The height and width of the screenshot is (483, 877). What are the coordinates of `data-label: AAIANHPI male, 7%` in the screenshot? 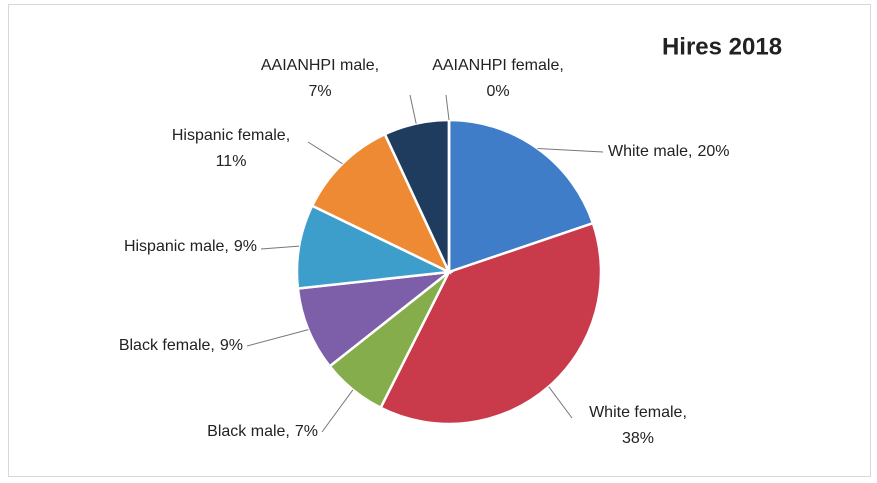 It's located at (320, 78).